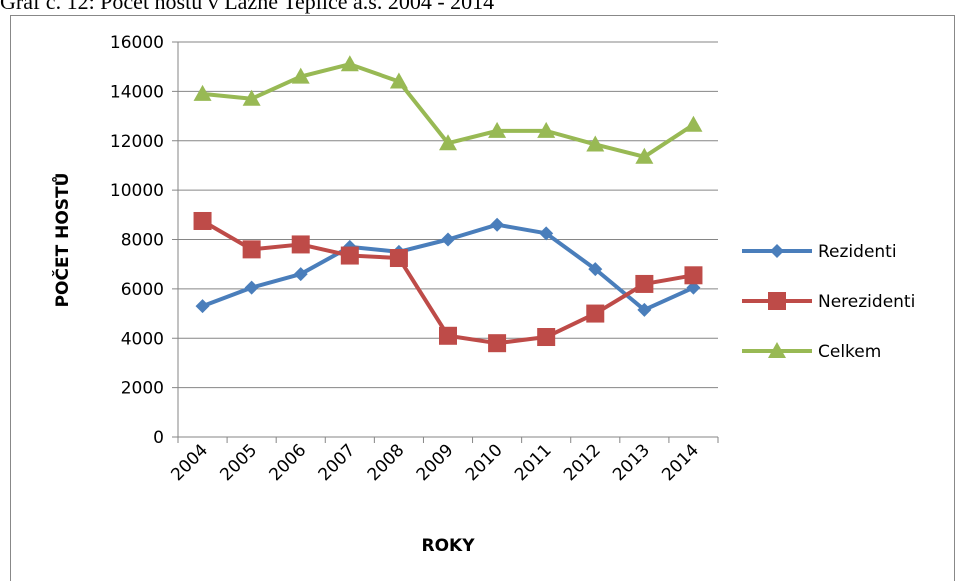 Image resolution: width=958 pixels, height=581 pixels. What do you see at coordinates (137, 191) in the screenshot?
I see `y-tick-label: 10000` at bounding box center [137, 191].